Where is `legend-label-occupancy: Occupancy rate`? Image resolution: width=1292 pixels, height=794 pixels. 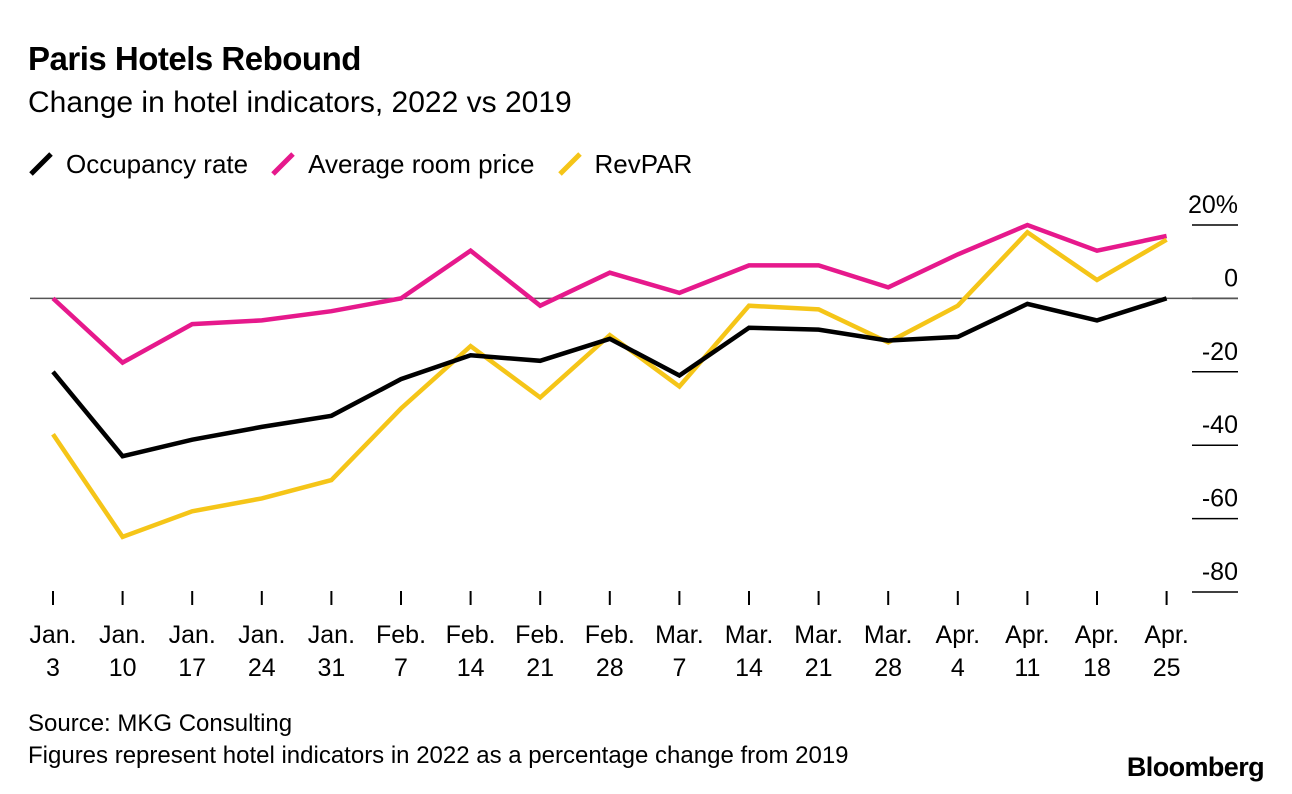 legend-label-occupancy: Occupancy rate is located at coordinates (157, 163).